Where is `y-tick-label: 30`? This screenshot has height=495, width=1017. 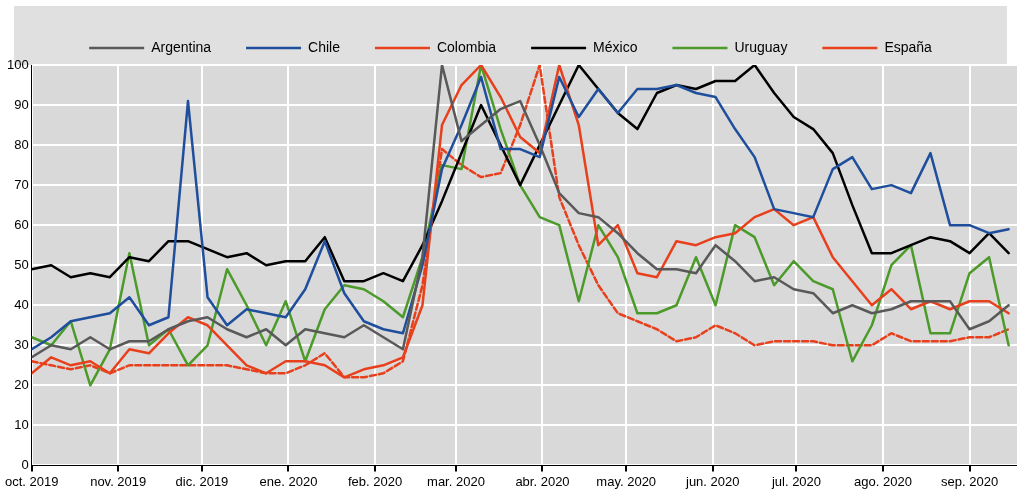
y-tick-label: 30 is located at coordinates (21, 344).